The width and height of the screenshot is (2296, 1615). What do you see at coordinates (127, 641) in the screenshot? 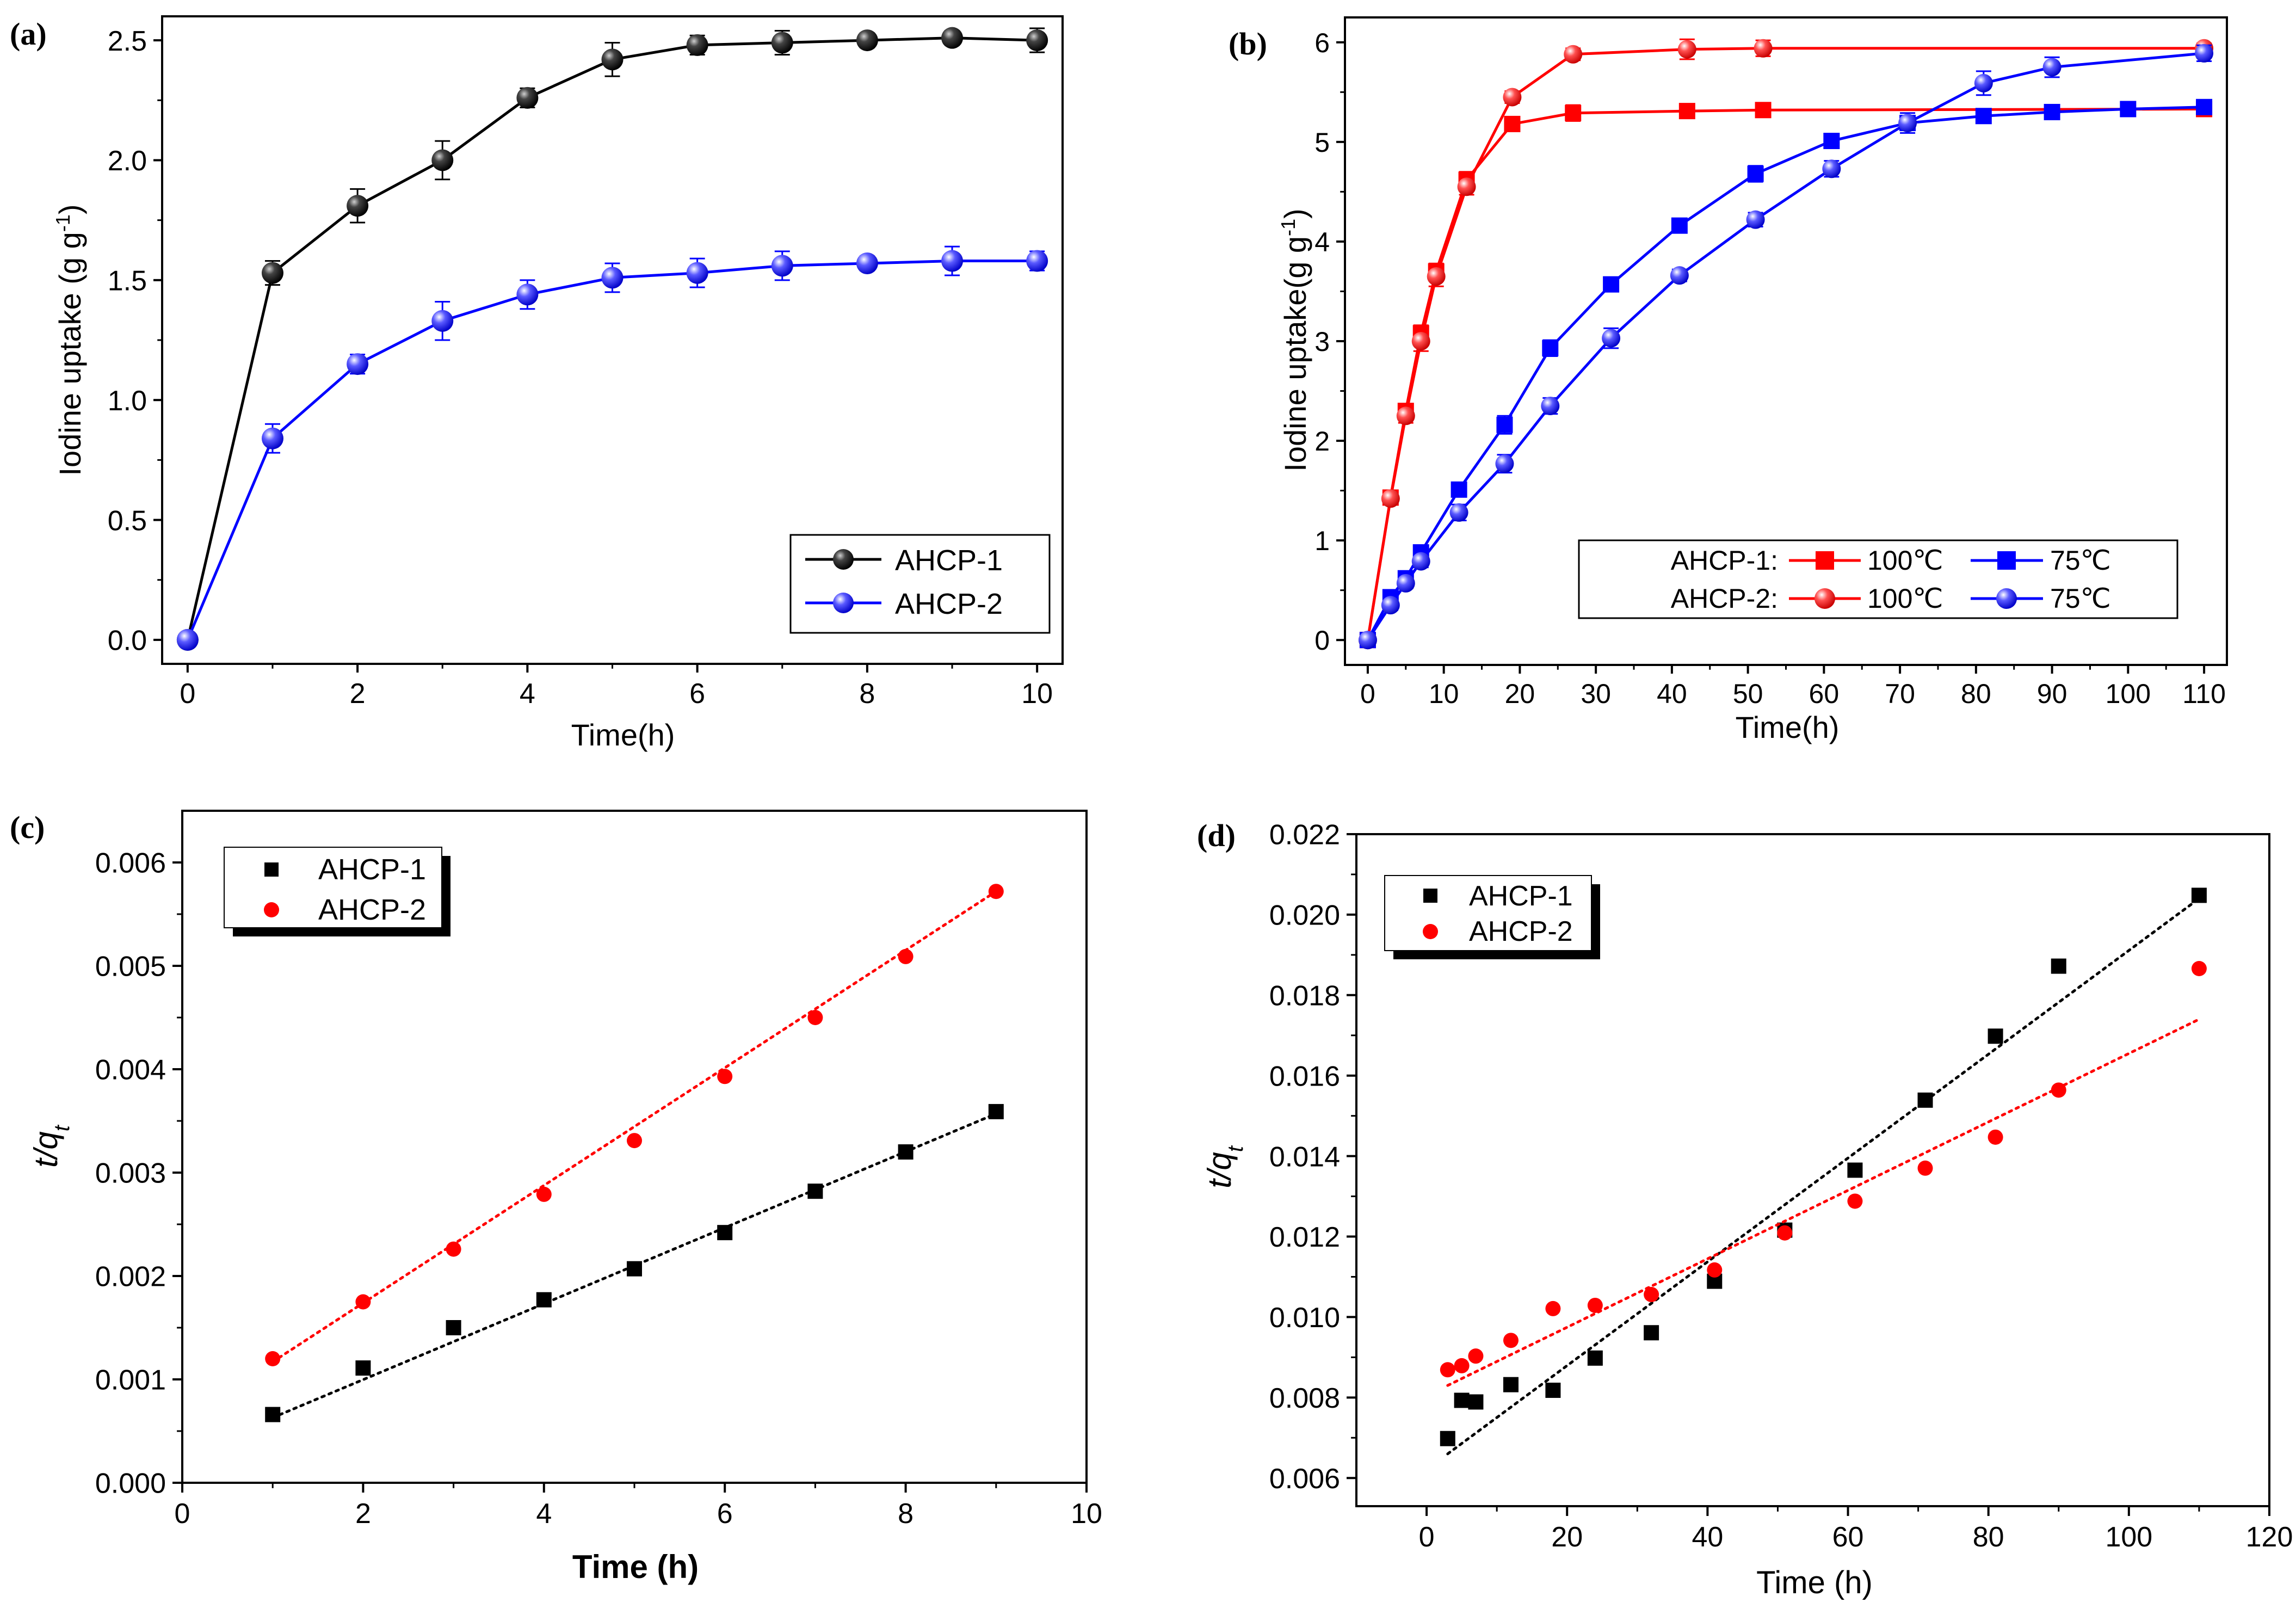
I see `y-tick-label: 0.0` at bounding box center [127, 641].